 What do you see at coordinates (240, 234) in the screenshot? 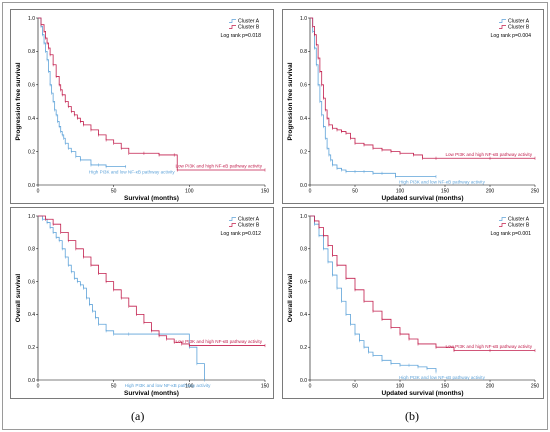
I see `log-rank-stat: Log rank p=0.012` at bounding box center [240, 234].